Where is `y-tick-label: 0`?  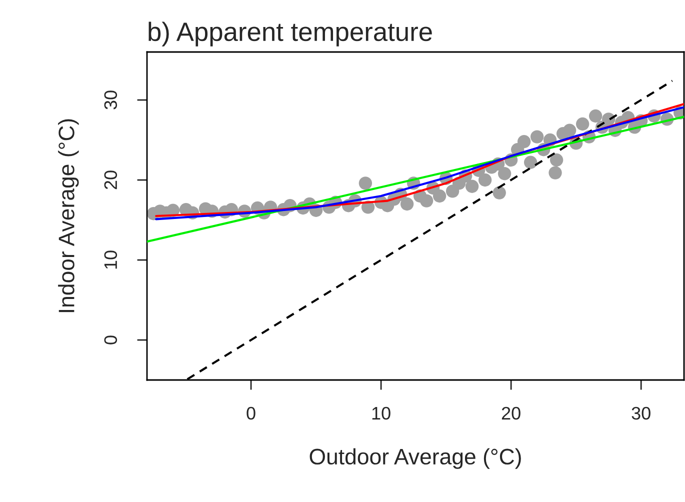
y-tick-label: 0 is located at coordinates (111, 340).